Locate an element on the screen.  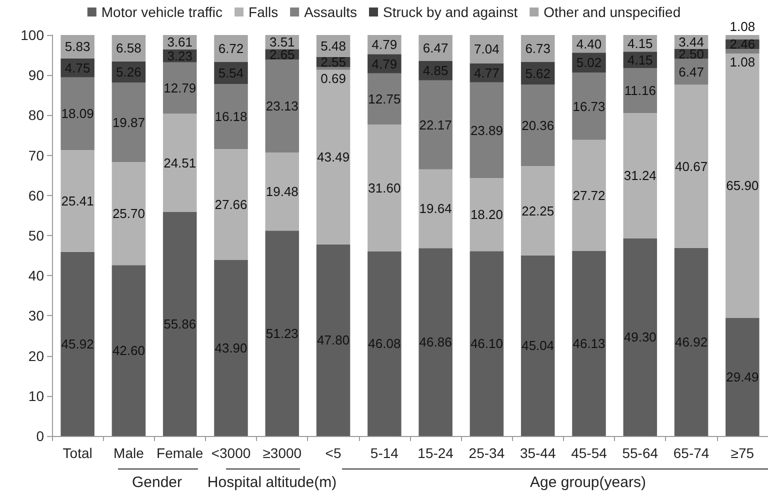
y-tick-label: 50 is located at coordinates (36, 236).